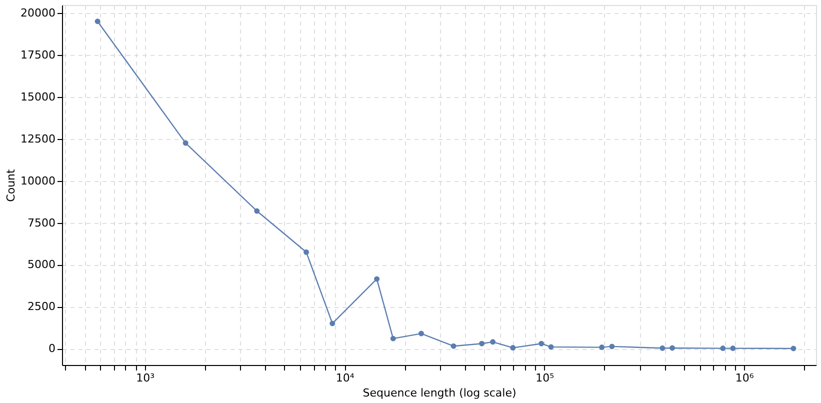  What do you see at coordinates (38, 181) in the screenshot?
I see `y-tick-label: 10000` at bounding box center [38, 181].